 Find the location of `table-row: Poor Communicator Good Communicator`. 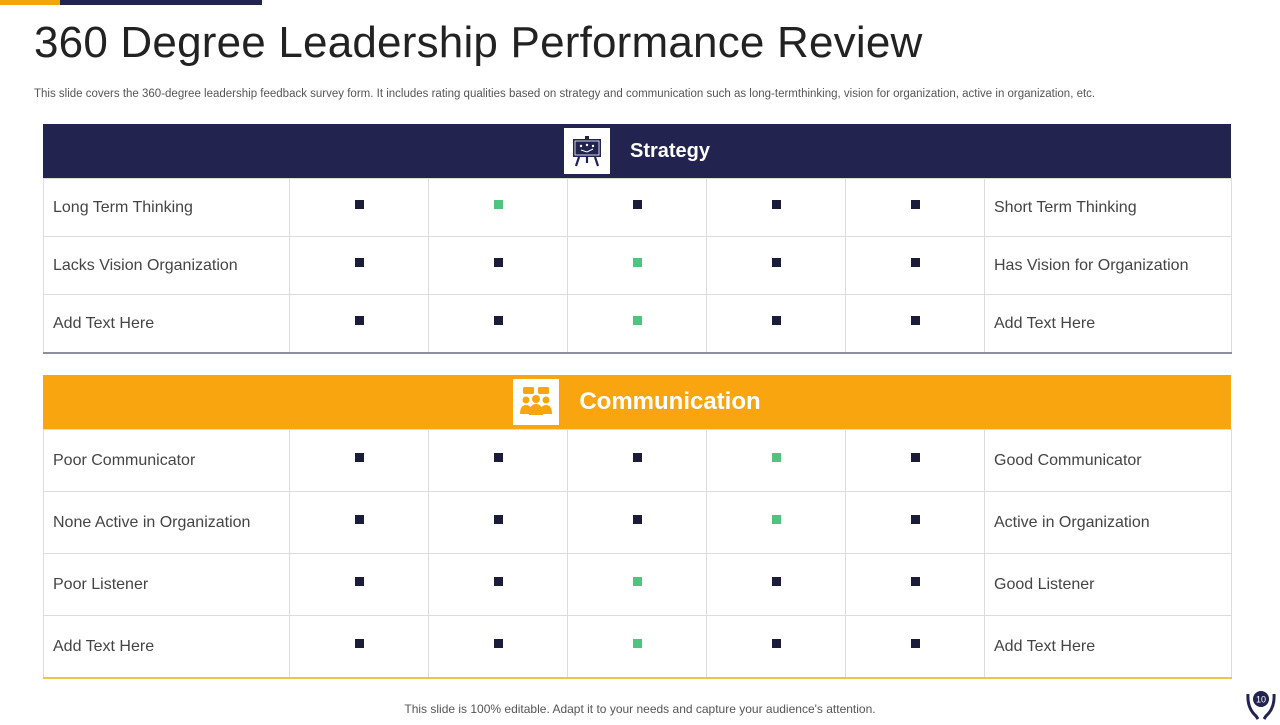

table-row: Poor Communicator Good Communicator is located at coordinates (637, 460).